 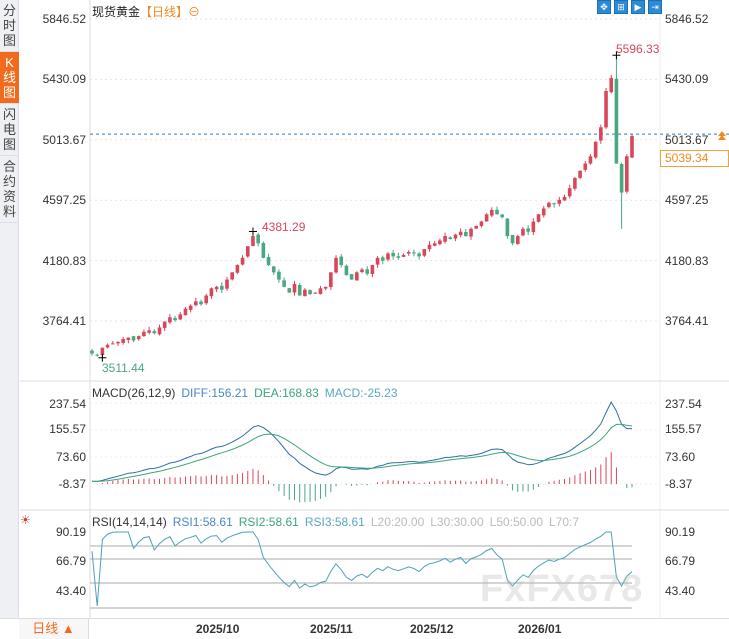 What do you see at coordinates (218, 629) in the screenshot?
I see `date-tick: 2025/10` at bounding box center [218, 629].